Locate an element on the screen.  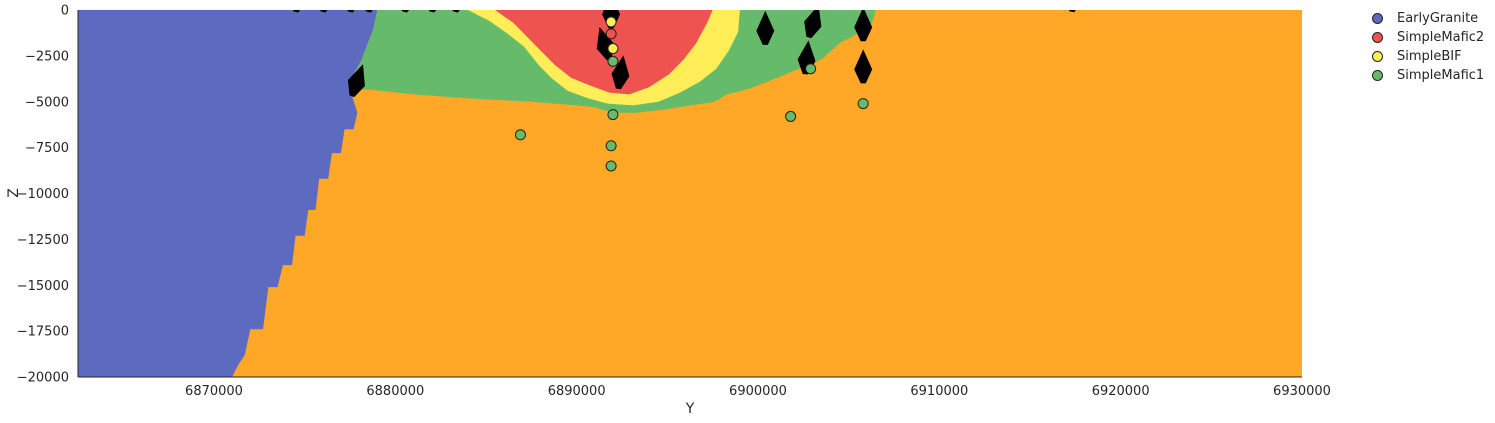
y-tick-label: −20000 is located at coordinates (43, 378).